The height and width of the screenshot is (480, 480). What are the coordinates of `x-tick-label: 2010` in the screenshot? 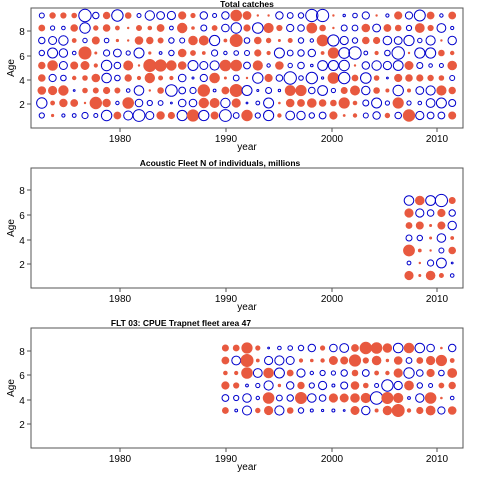 It's located at (437, 299).